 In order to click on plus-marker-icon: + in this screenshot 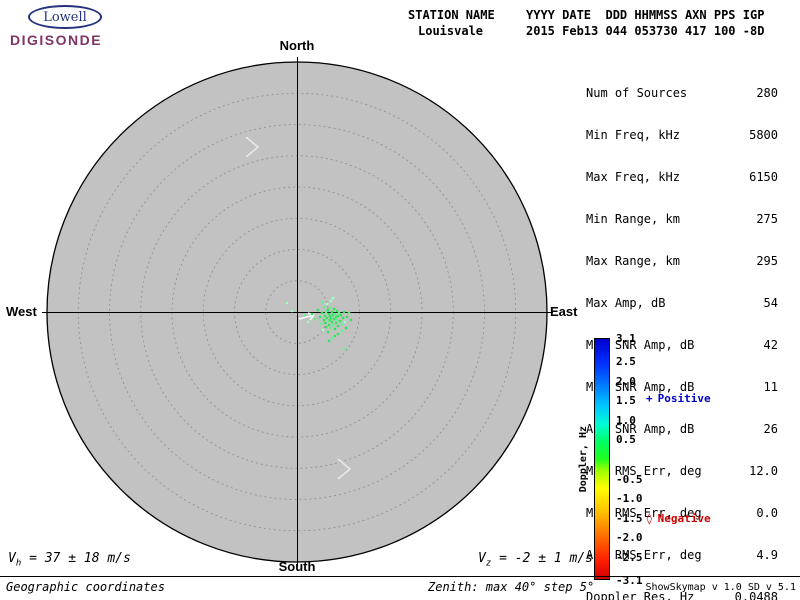, I will do `click(649, 398)`.